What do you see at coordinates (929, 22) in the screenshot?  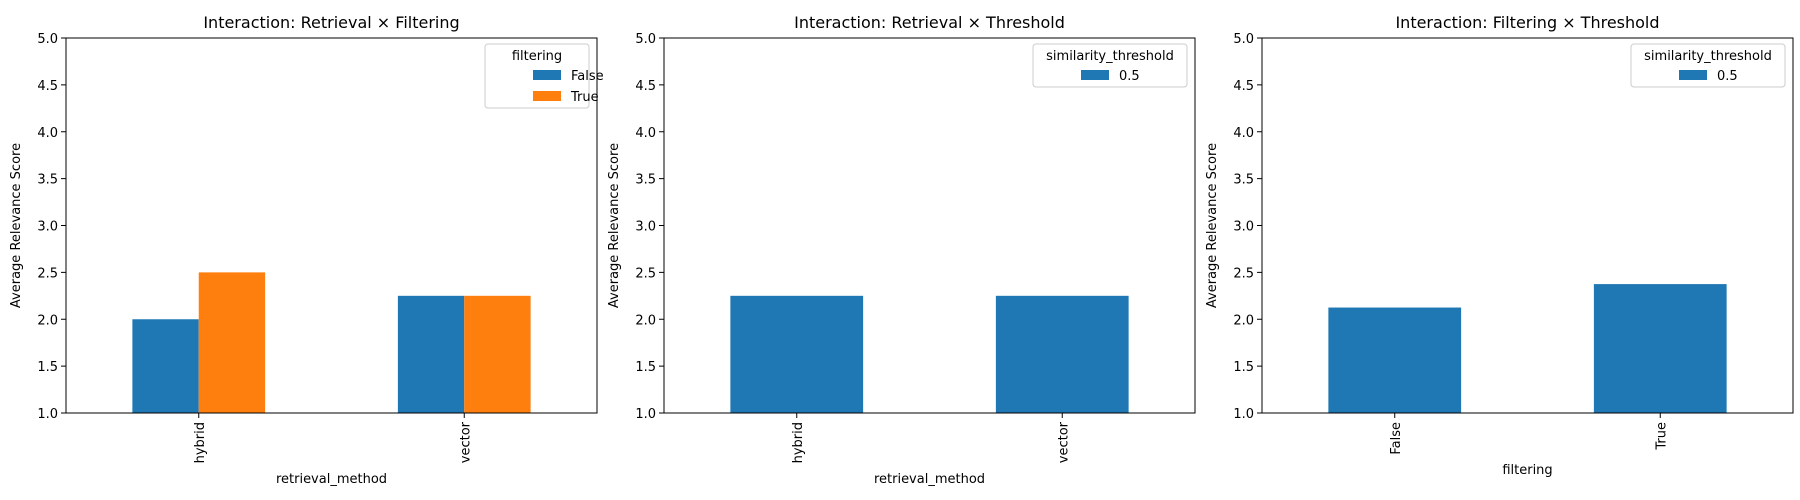 I see `chart-title: Interaction: Retrieval × Threshold` at bounding box center [929, 22].